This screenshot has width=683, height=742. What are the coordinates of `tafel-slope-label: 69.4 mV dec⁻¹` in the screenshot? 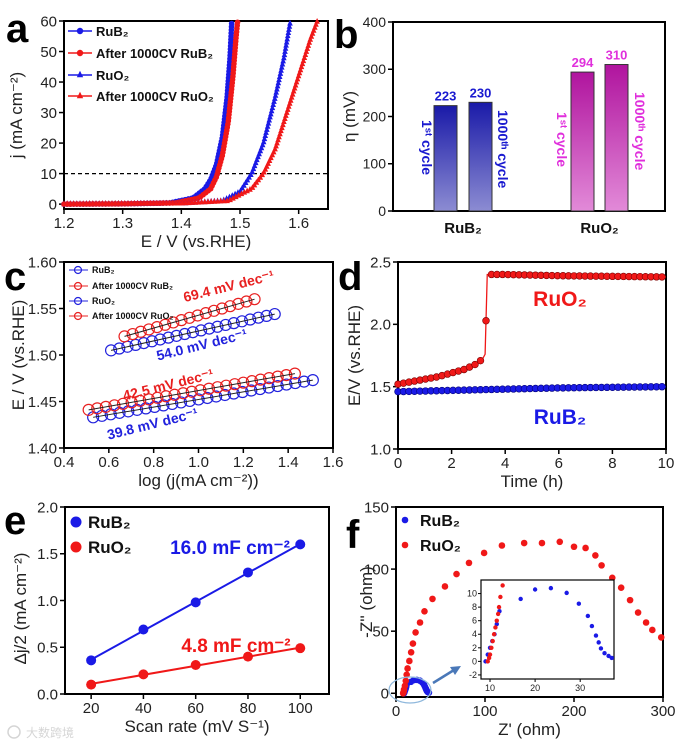 It's located at (229, 286).